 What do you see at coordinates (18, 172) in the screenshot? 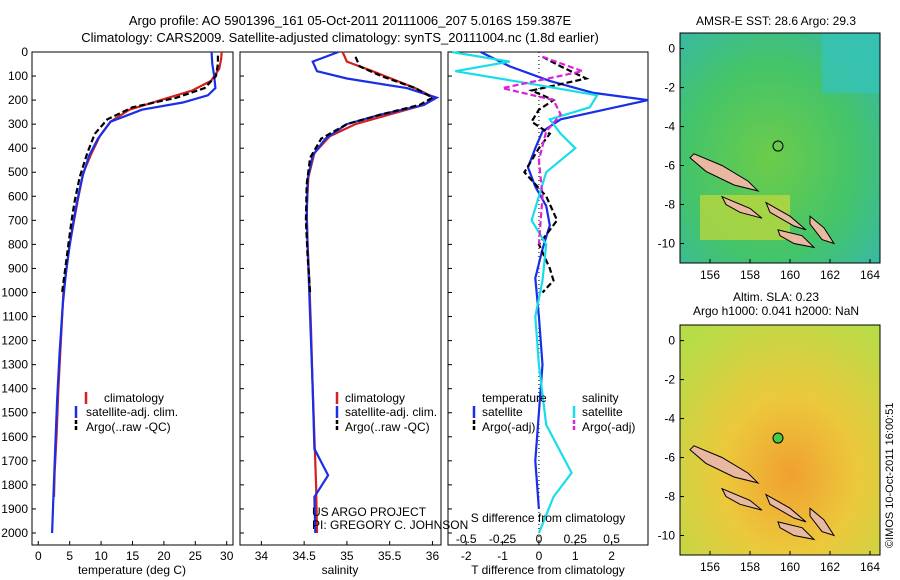
I see `y-tick-label: 500` at bounding box center [18, 172].